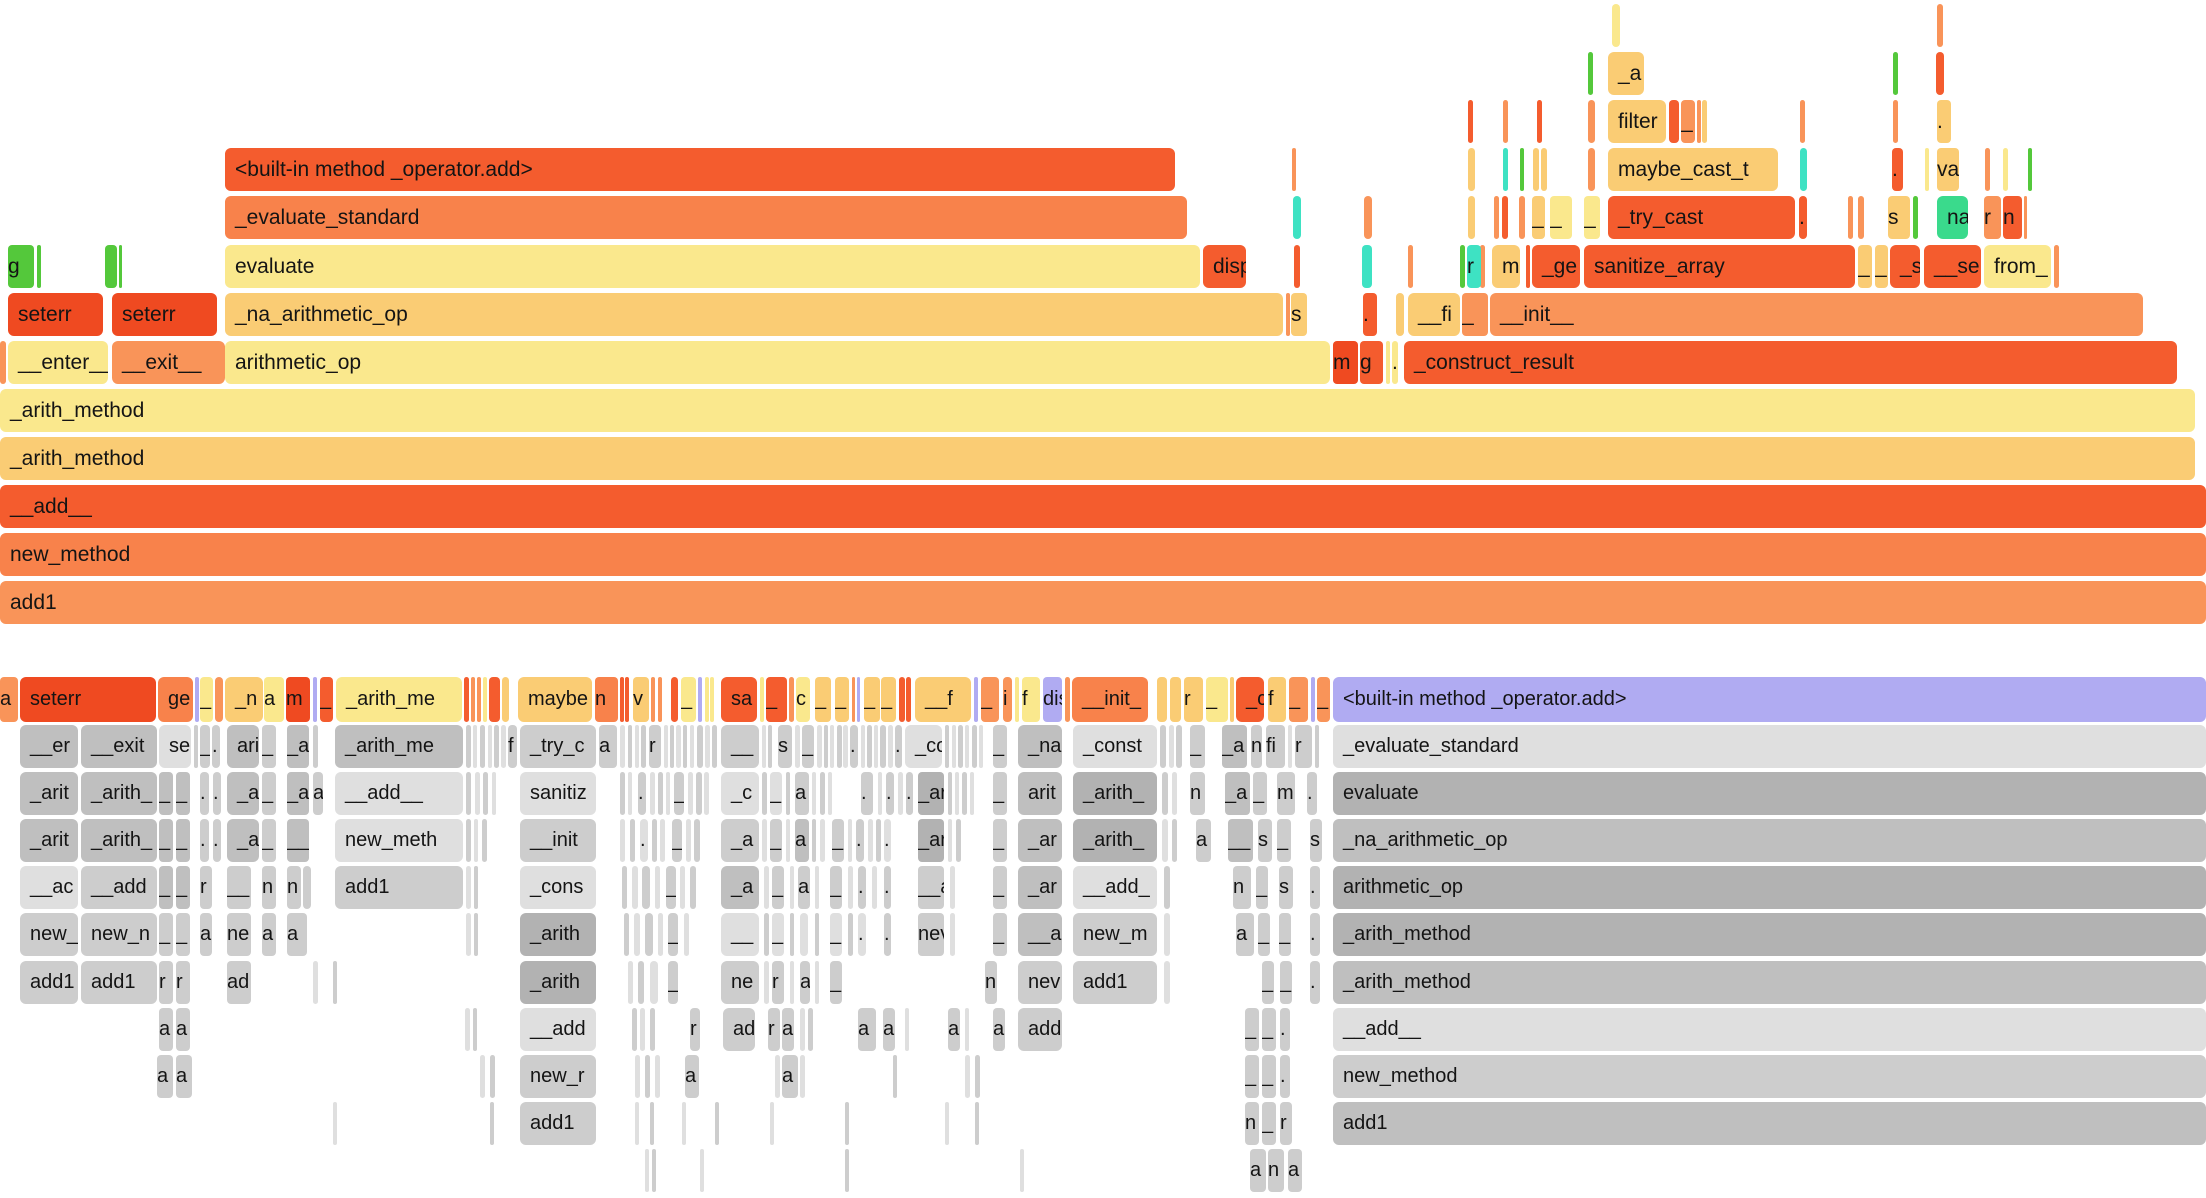 This screenshot has height=1198, width=2206. I want to click on frame-__init__: __init__, so click(1816, 314).